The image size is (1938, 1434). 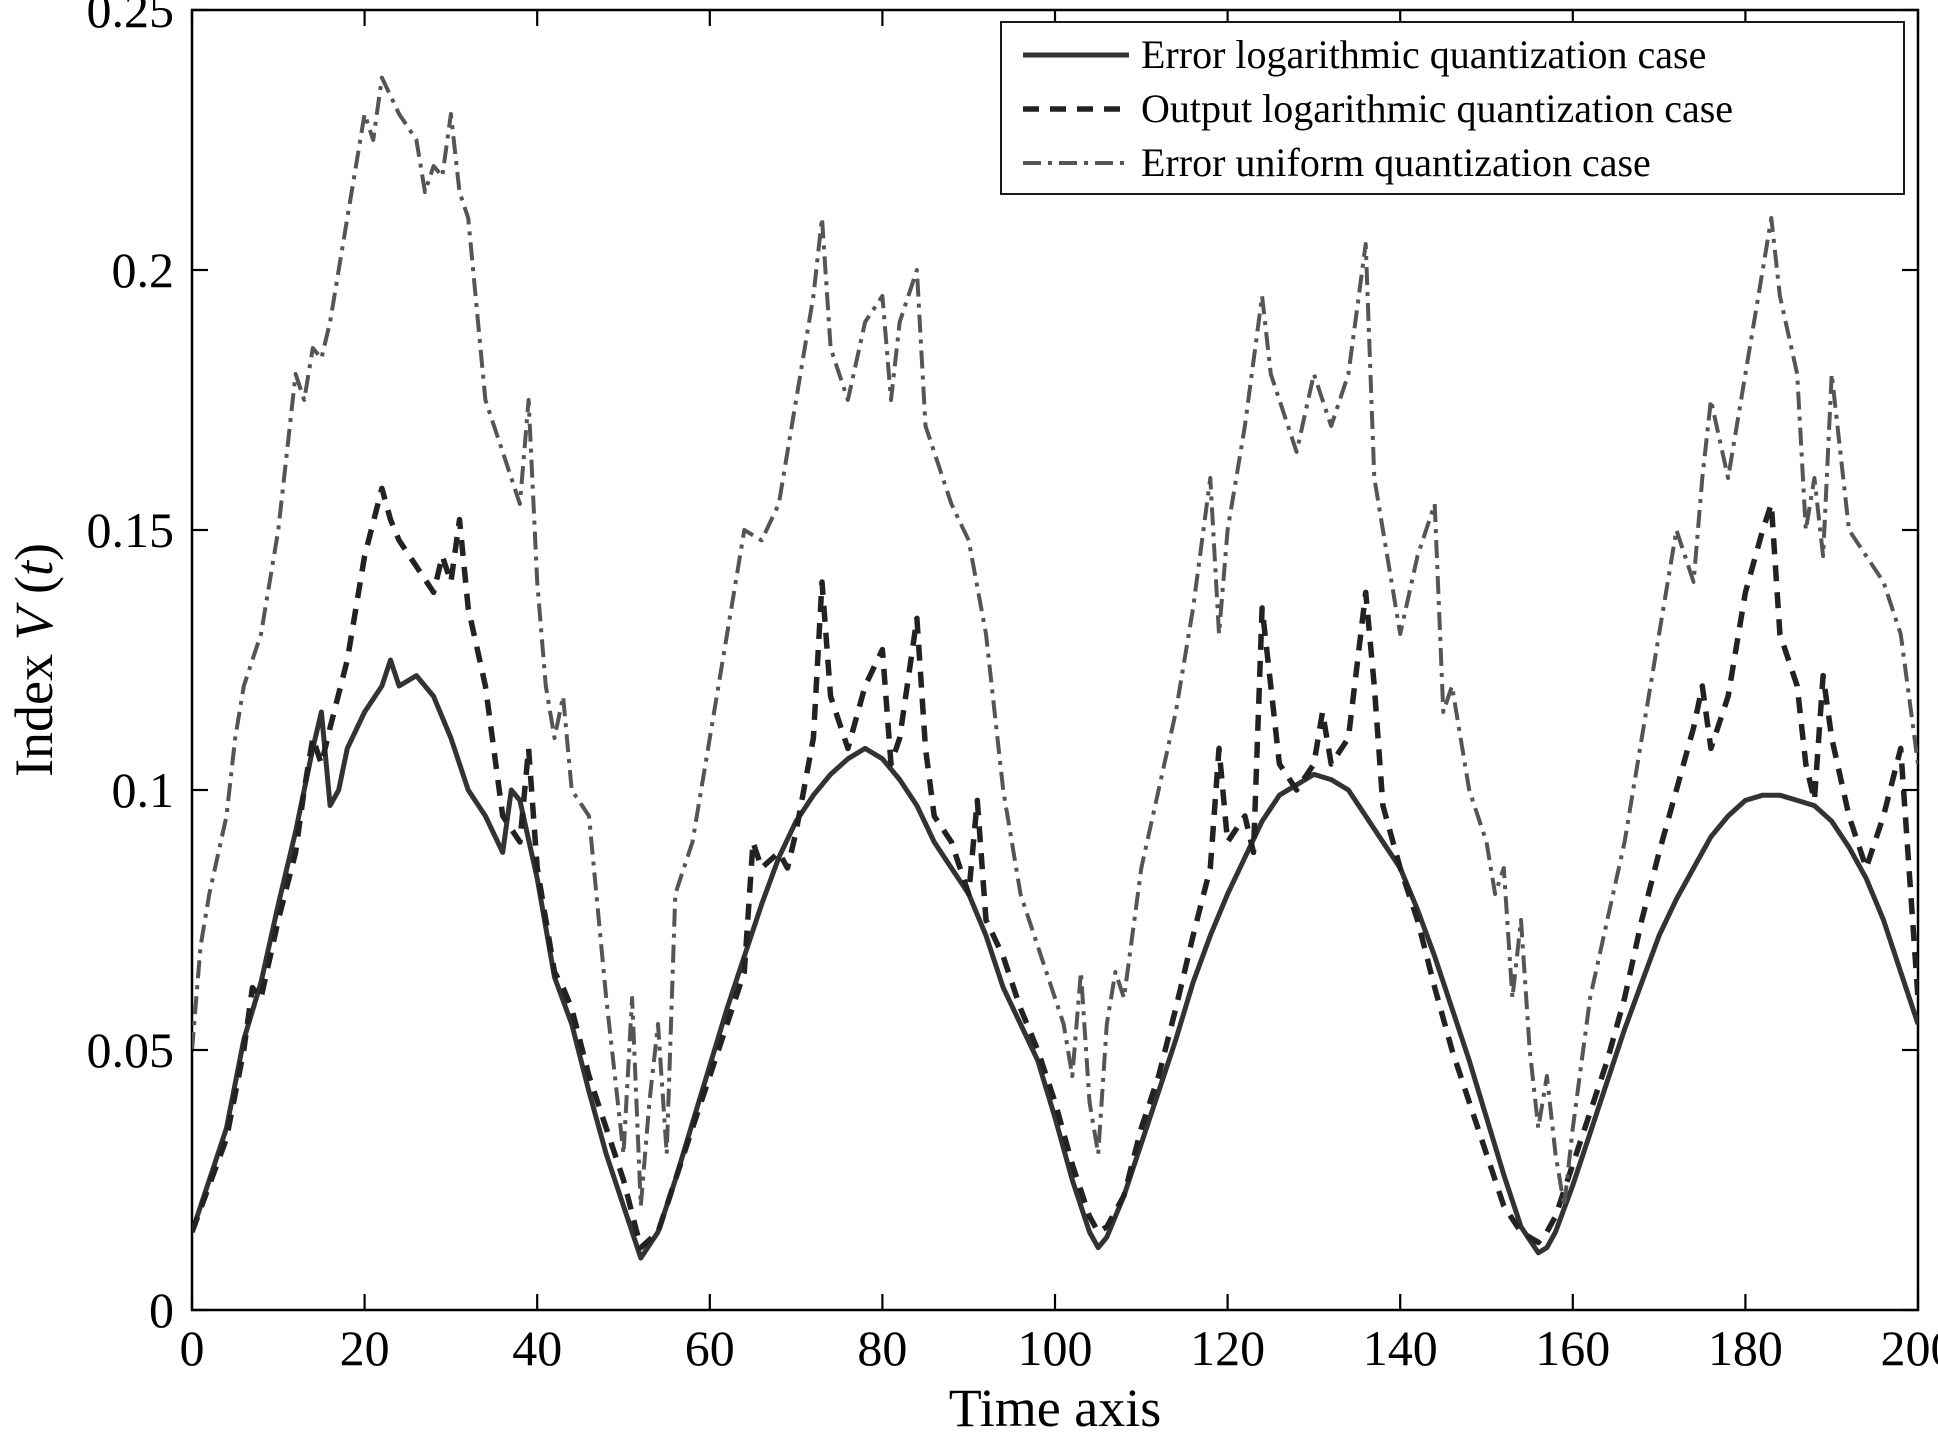 I want to click on x-tick-label: 60, so click(x=710, y=1348).